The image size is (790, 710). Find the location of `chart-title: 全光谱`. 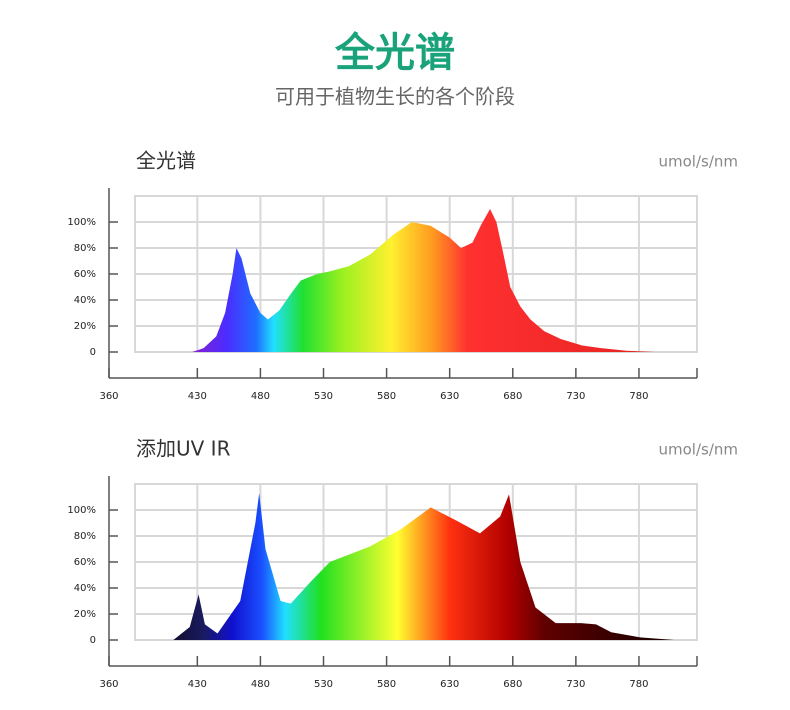

chart-title: 全光谱 is located at coordinates (166, 161).